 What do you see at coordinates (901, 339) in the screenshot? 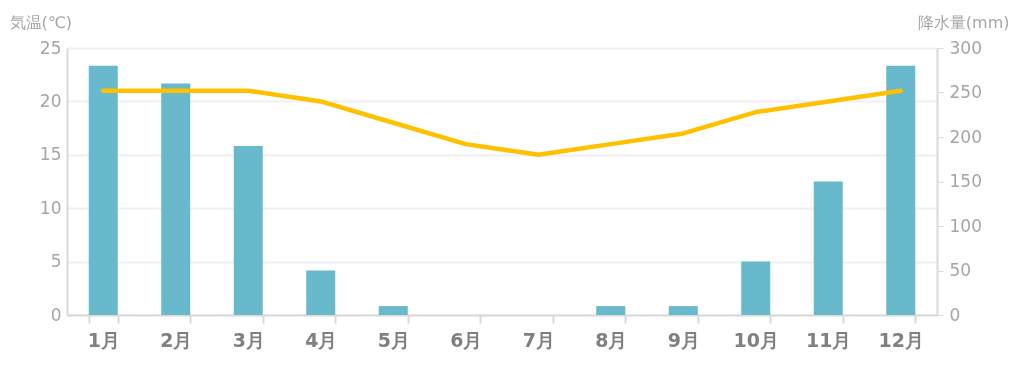
I see `x-tick-label: 12月` at bounding box center [901, 339].